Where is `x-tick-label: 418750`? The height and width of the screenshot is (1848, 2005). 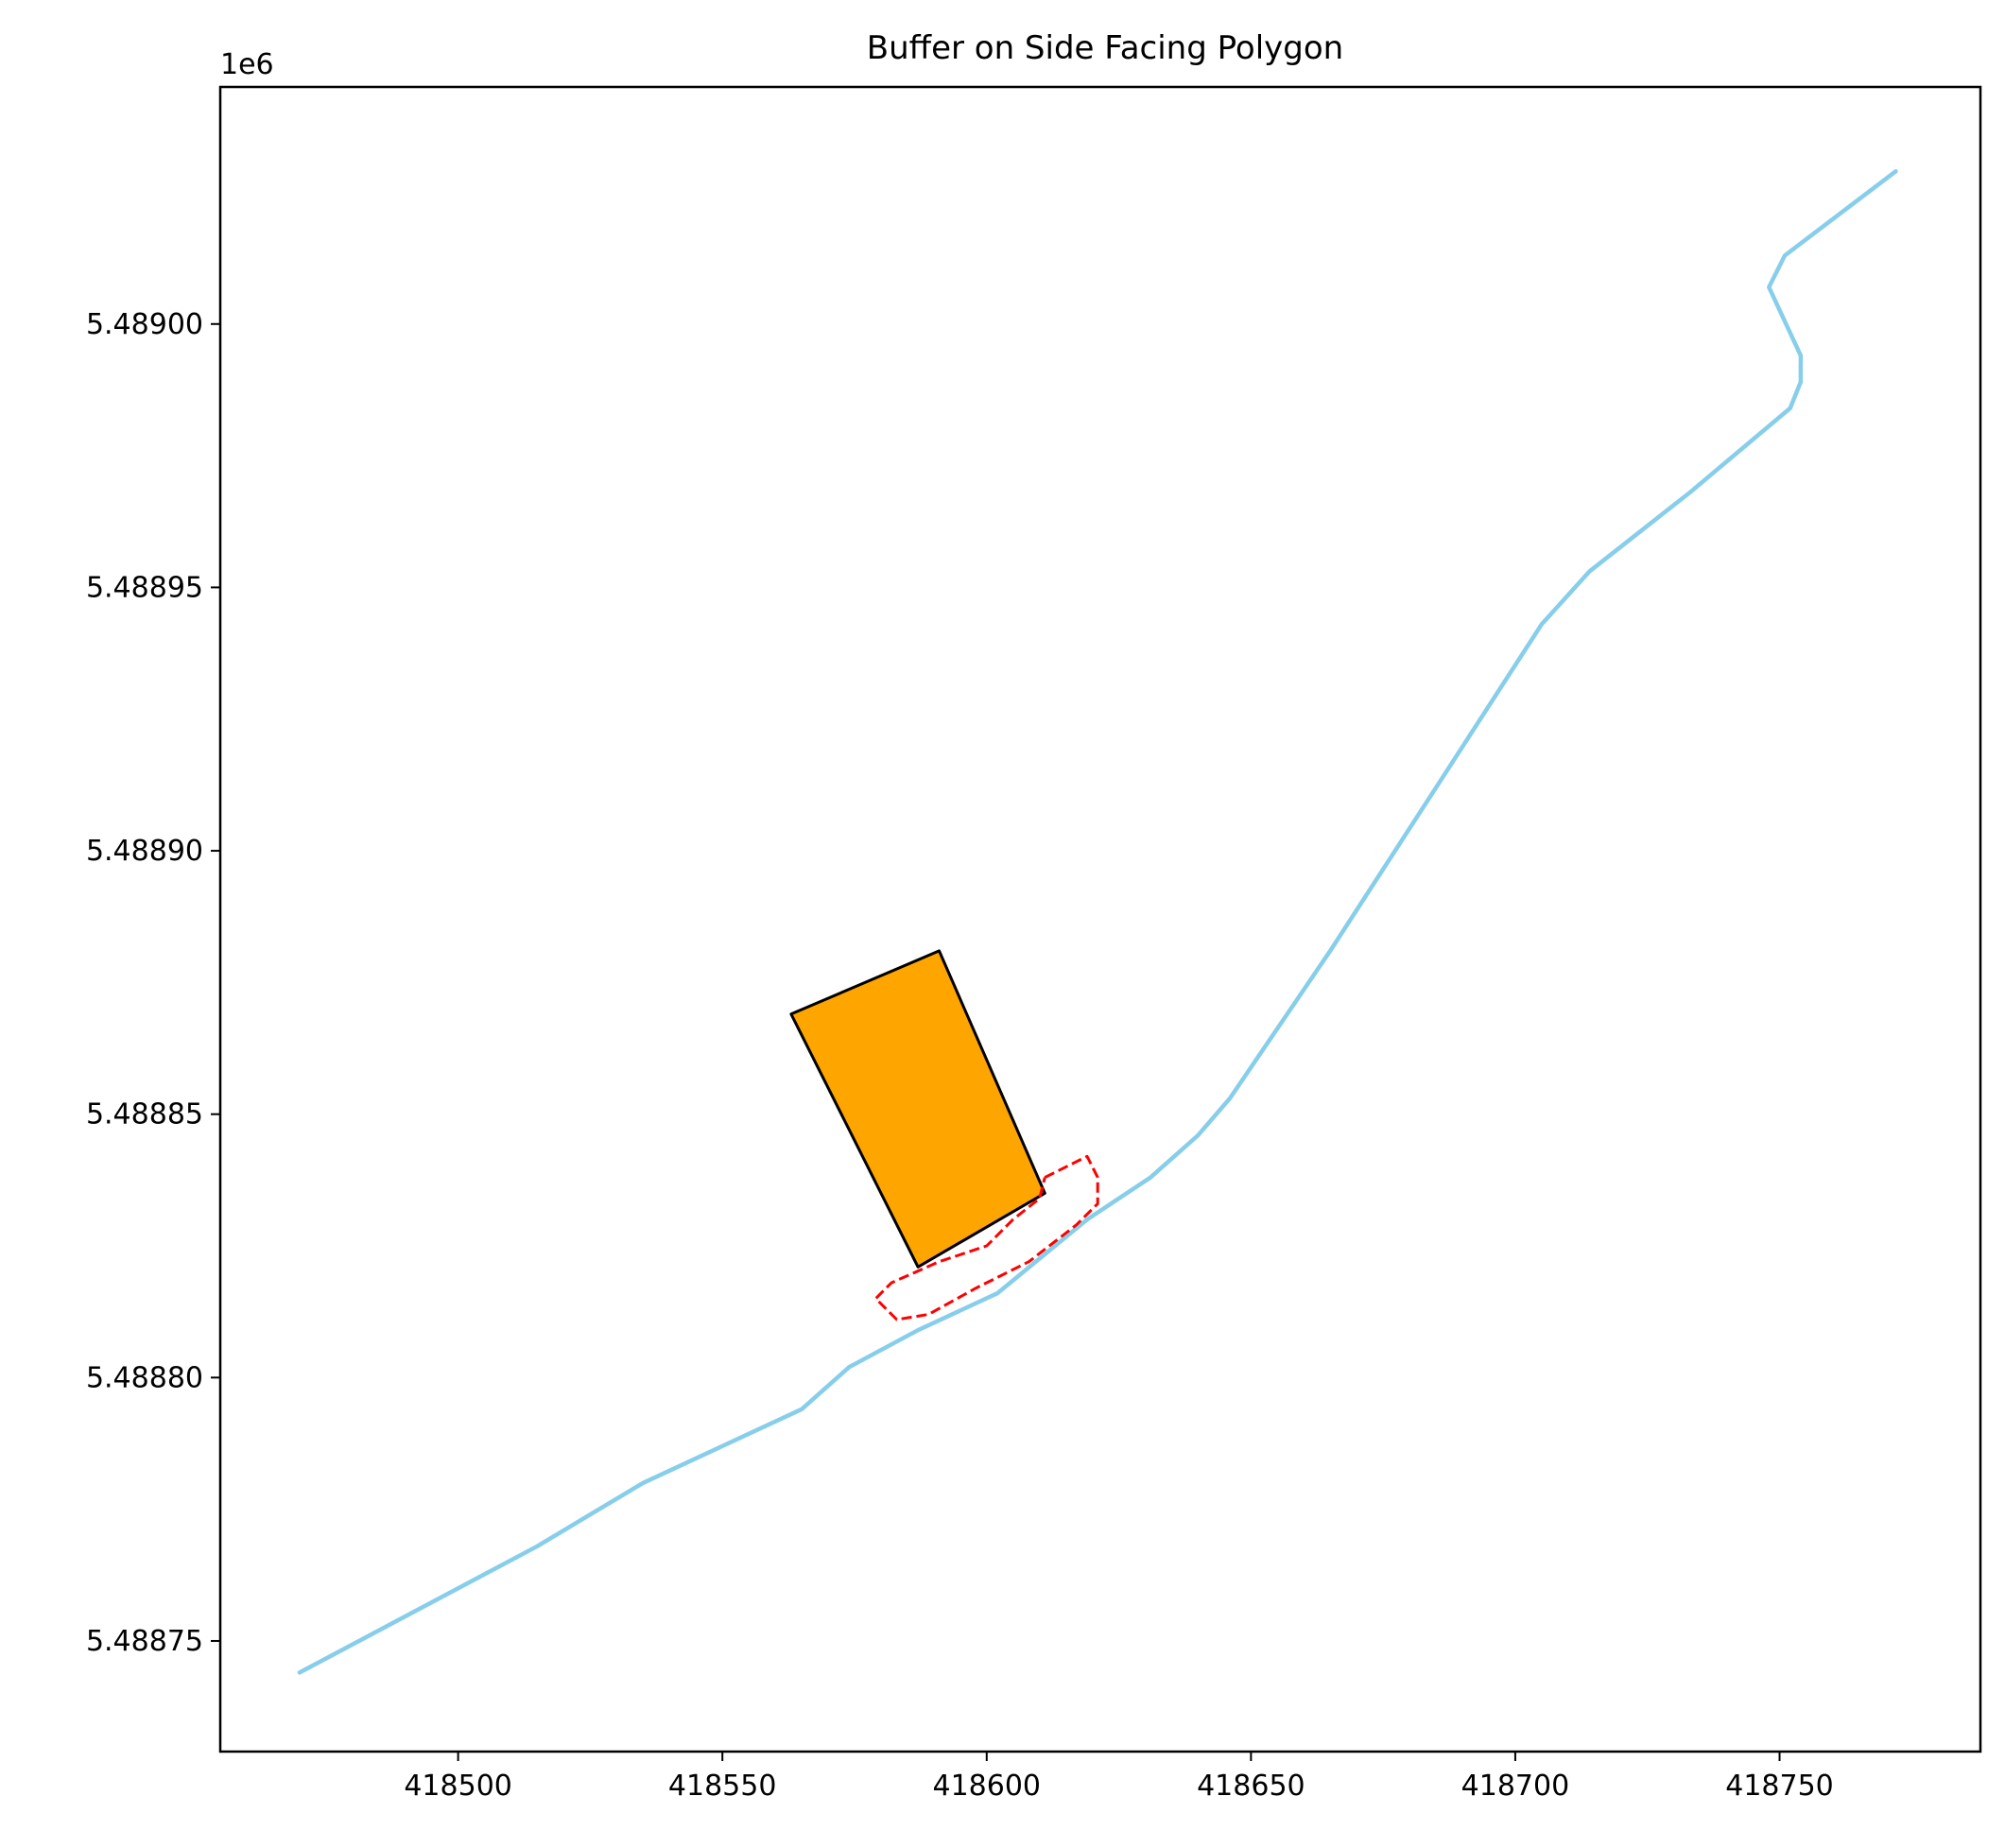 x-tick-label: 418750 is located at coordinates (1779, 1787).